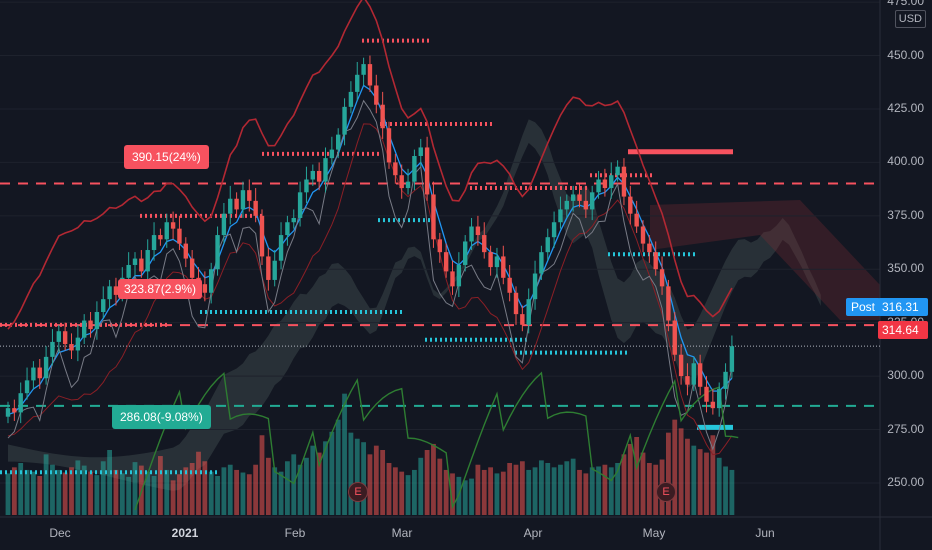 The width and height of the screenshot is (932, 550). Describe the element at coordinates (903, 330) in the screenshot. I see `last-price-badge: 314.64` at that location.